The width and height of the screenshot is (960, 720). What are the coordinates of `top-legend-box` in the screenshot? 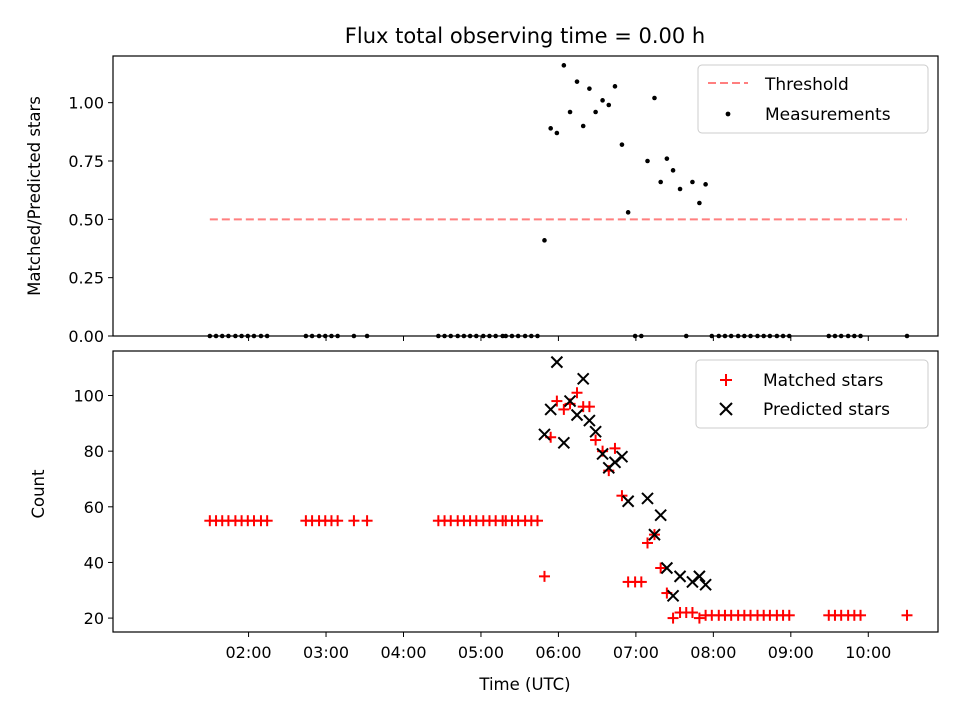 It's located at (813, 99).